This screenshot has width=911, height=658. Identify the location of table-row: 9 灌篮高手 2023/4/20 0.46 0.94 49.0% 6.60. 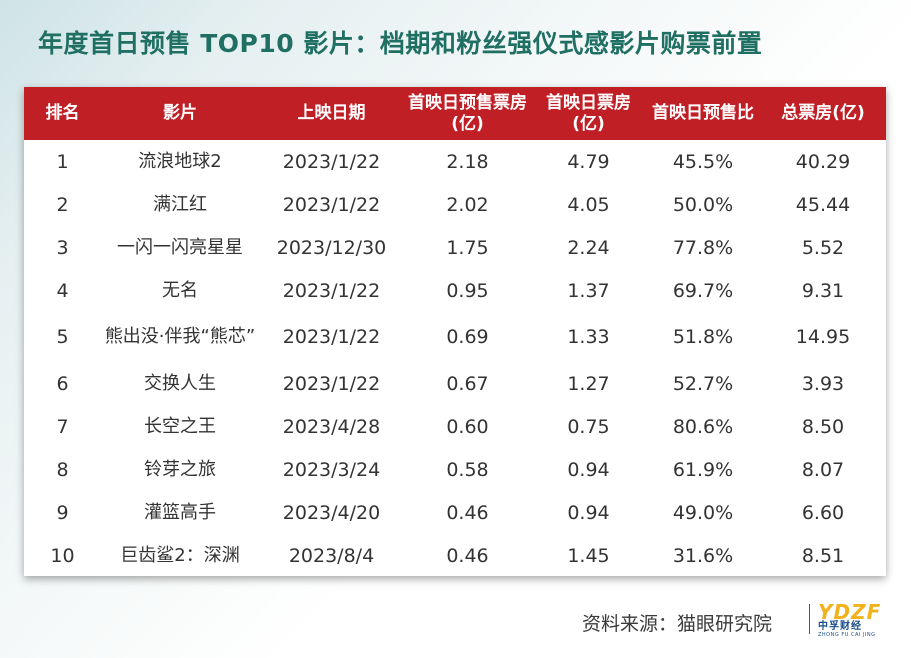
(455, 512).